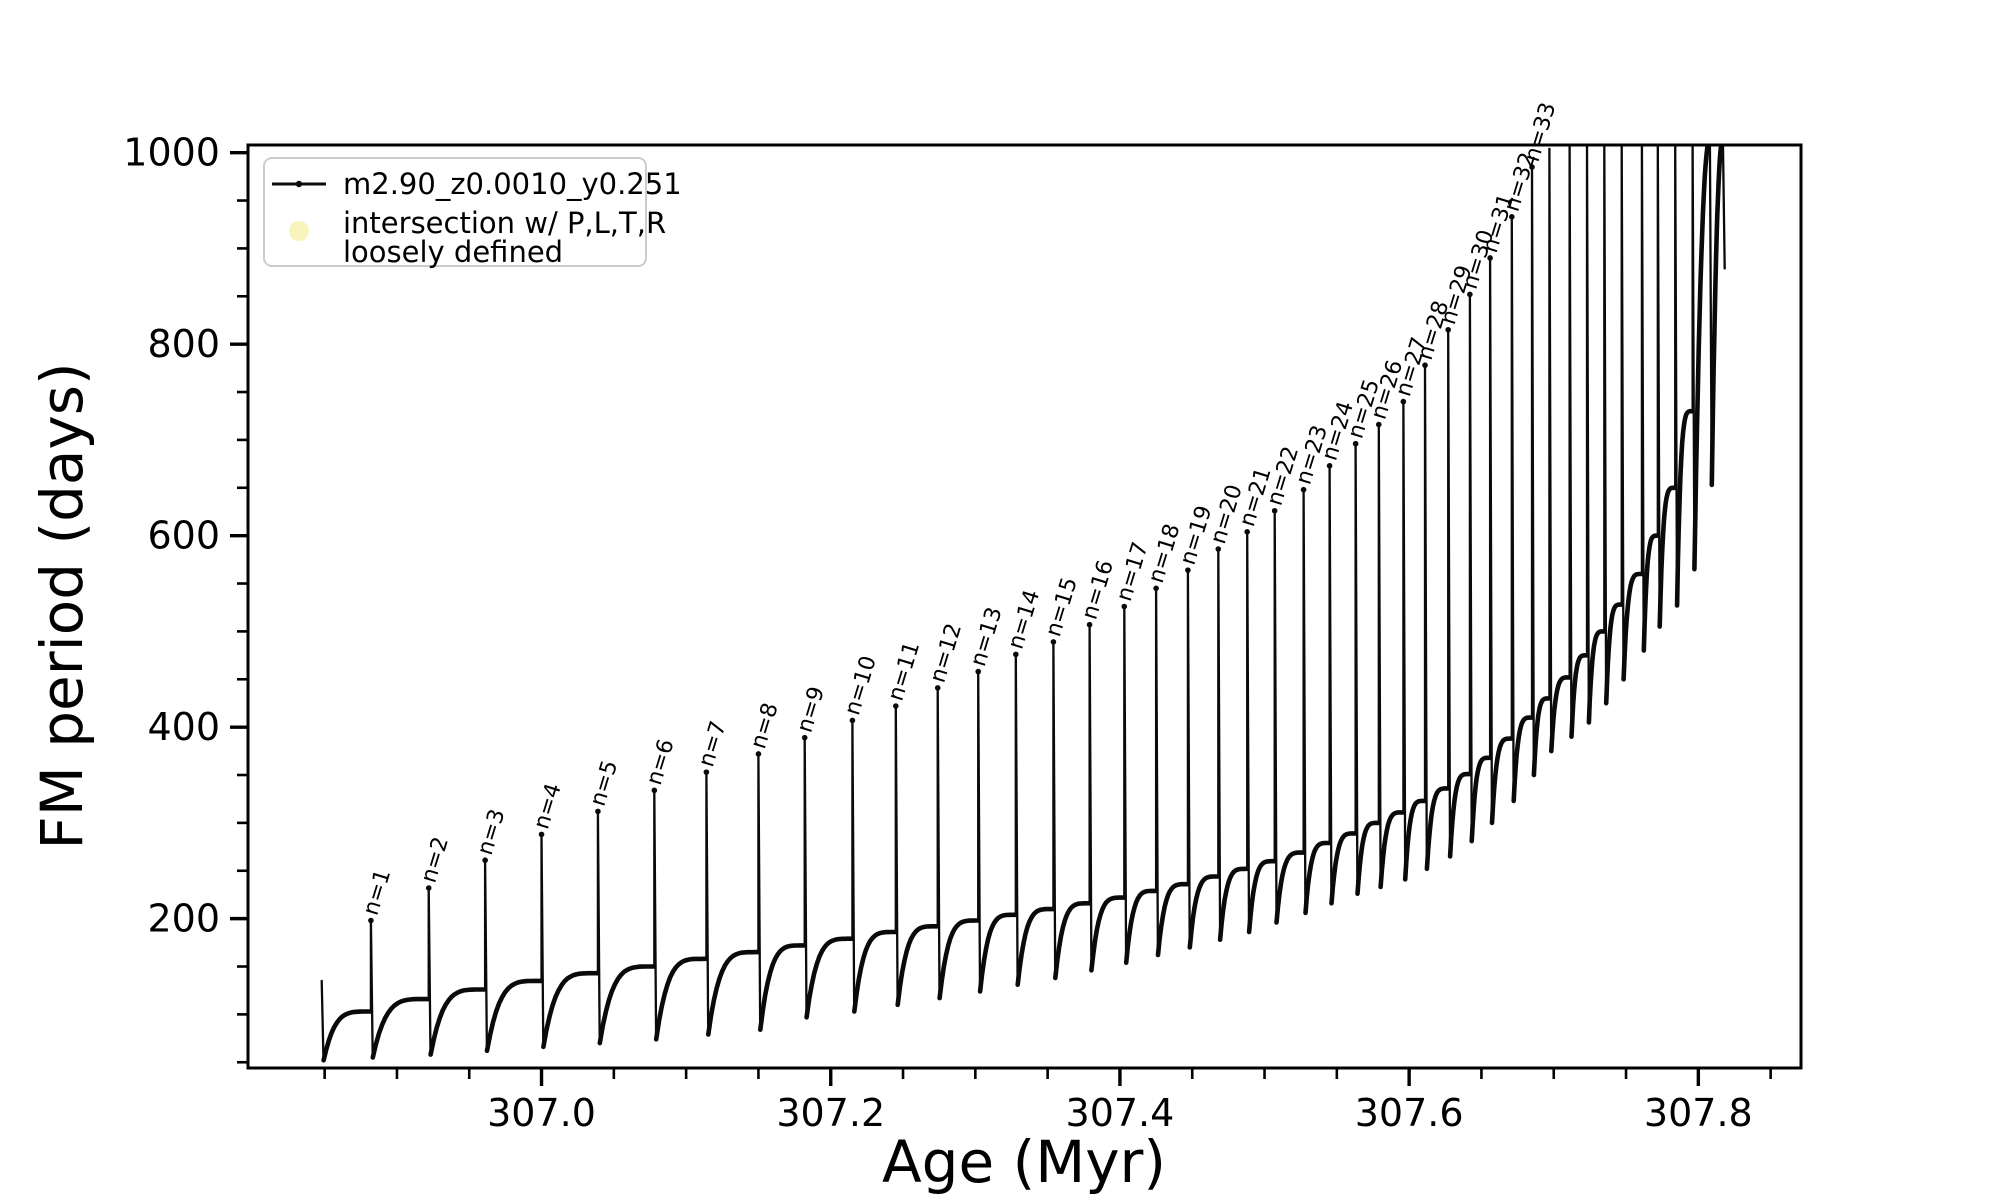 This screenshot has width=2000, height=1200. I want to click on y-tick-label: 200, so click(183, 919).